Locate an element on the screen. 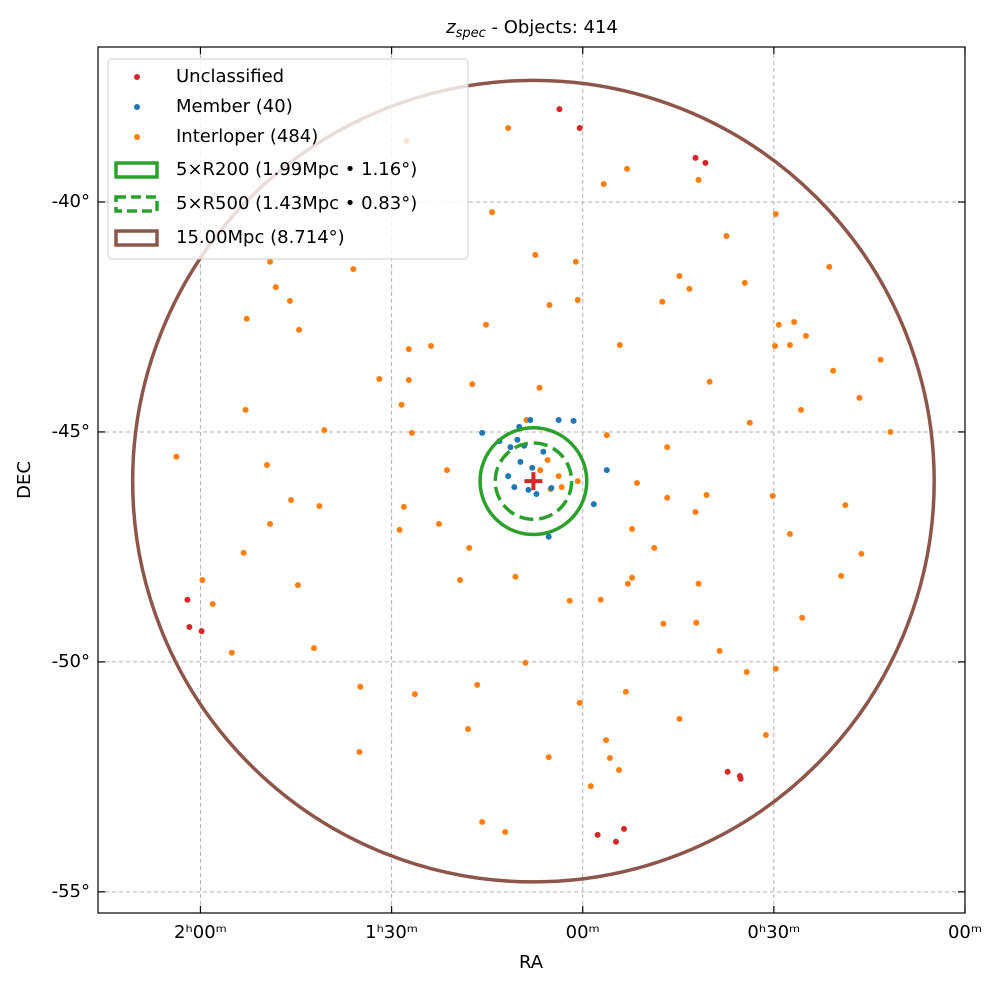 Image resolution: width=998 pixels, height=993 pixels. x-tick-label: 00ᵐ is located at coordinates (583, 932).